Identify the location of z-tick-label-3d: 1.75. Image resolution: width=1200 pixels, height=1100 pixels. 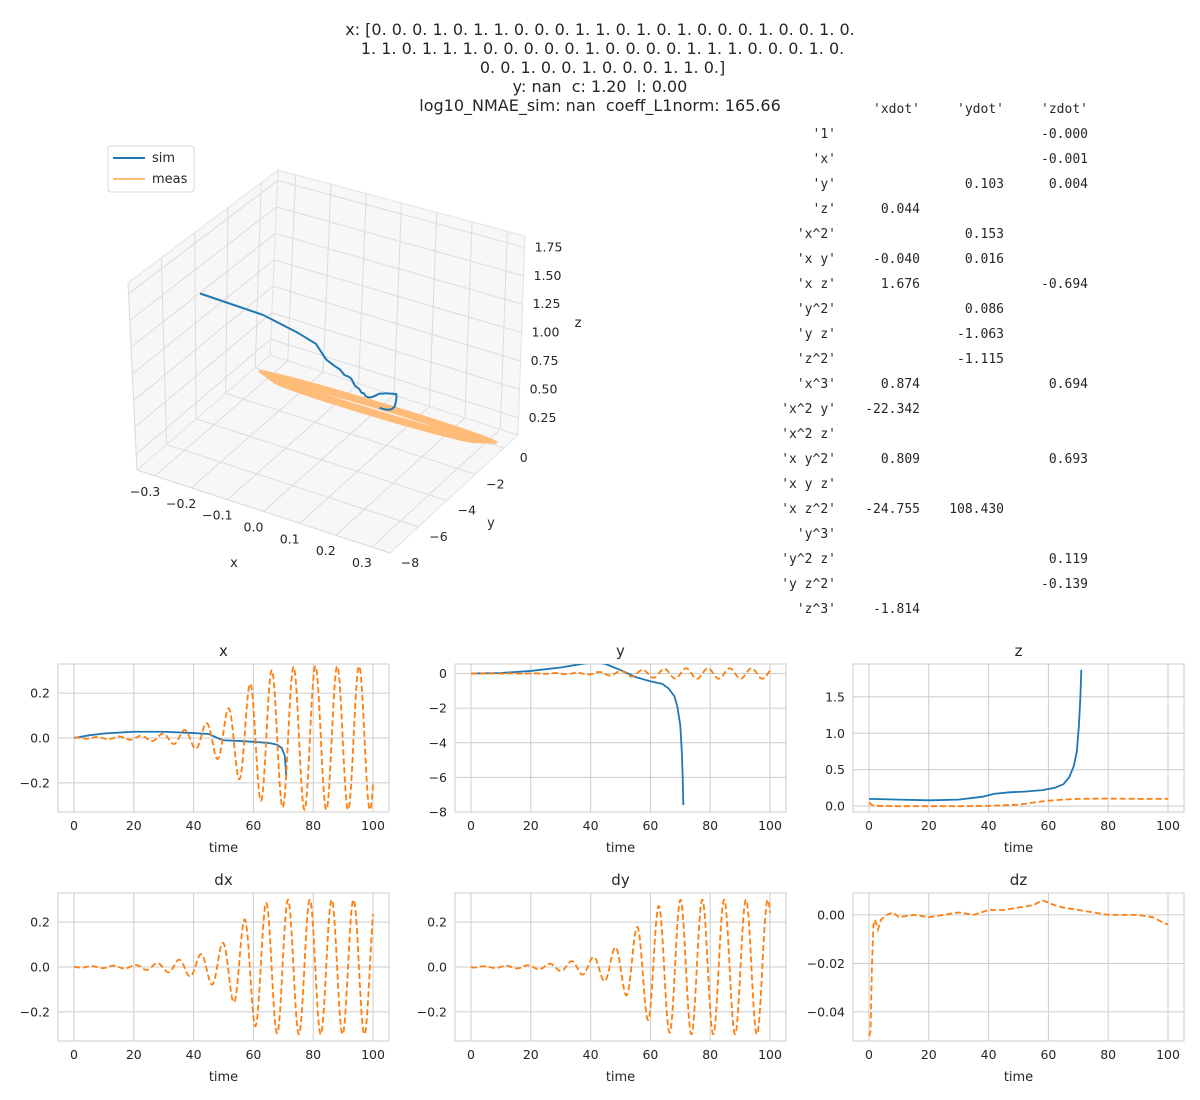
(549, 246).